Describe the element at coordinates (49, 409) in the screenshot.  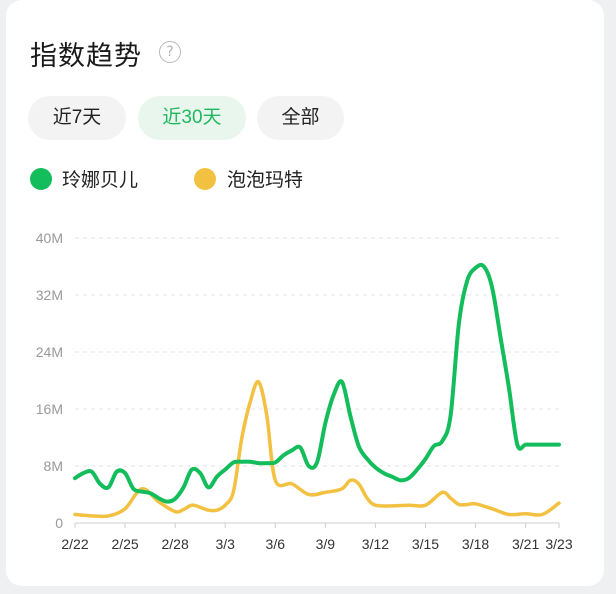
I see `y-tick-label: 16M` at that location.